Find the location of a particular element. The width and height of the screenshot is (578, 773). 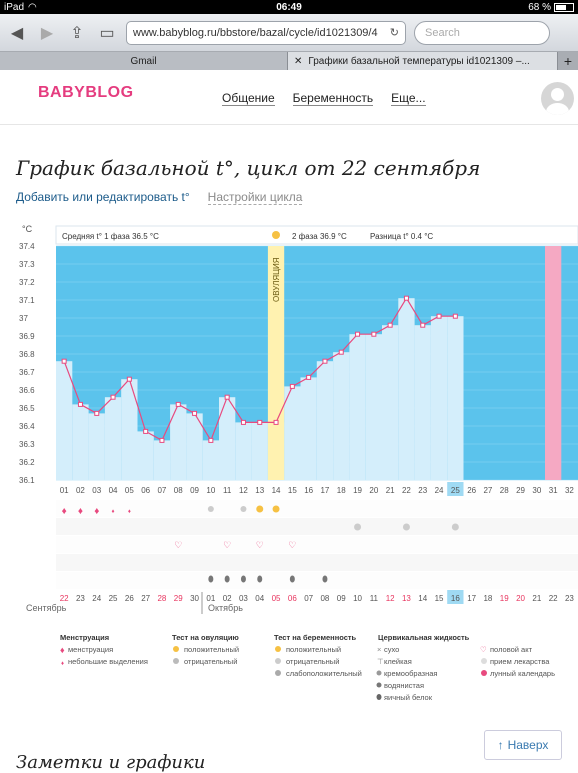

legend-menstruation-heading: Менструация is located at coordinates (84, 637).